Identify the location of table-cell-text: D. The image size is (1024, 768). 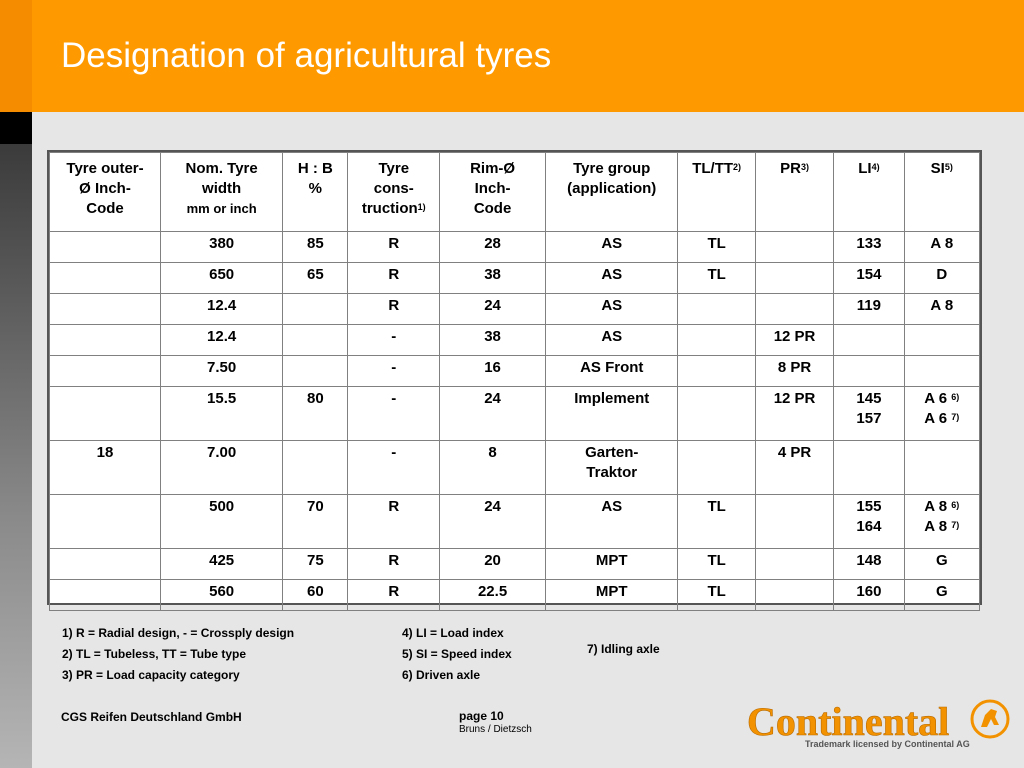
(942, 274).